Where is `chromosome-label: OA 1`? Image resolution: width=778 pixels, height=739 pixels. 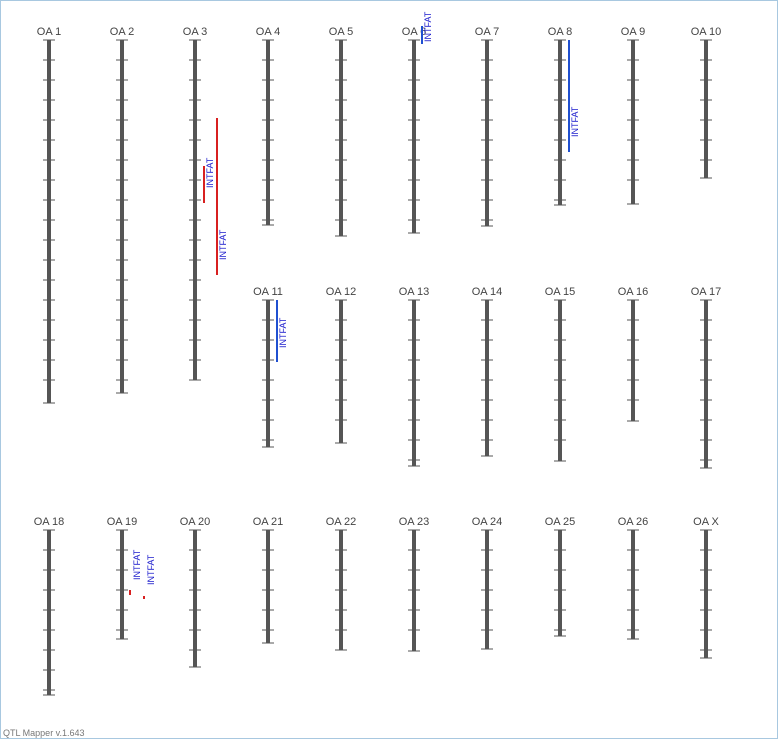 chromosome-label: OA 1 is located at coordinates (49, 32).